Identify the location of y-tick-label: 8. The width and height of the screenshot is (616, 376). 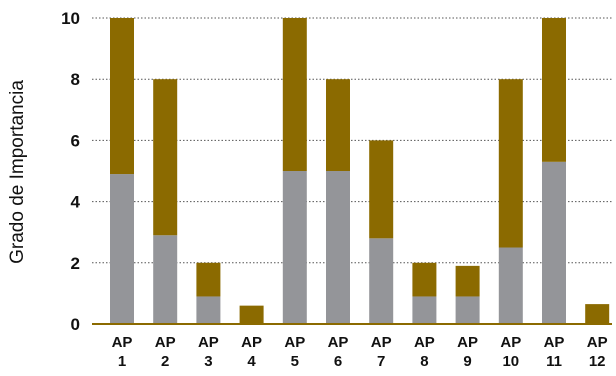
(75, 79).